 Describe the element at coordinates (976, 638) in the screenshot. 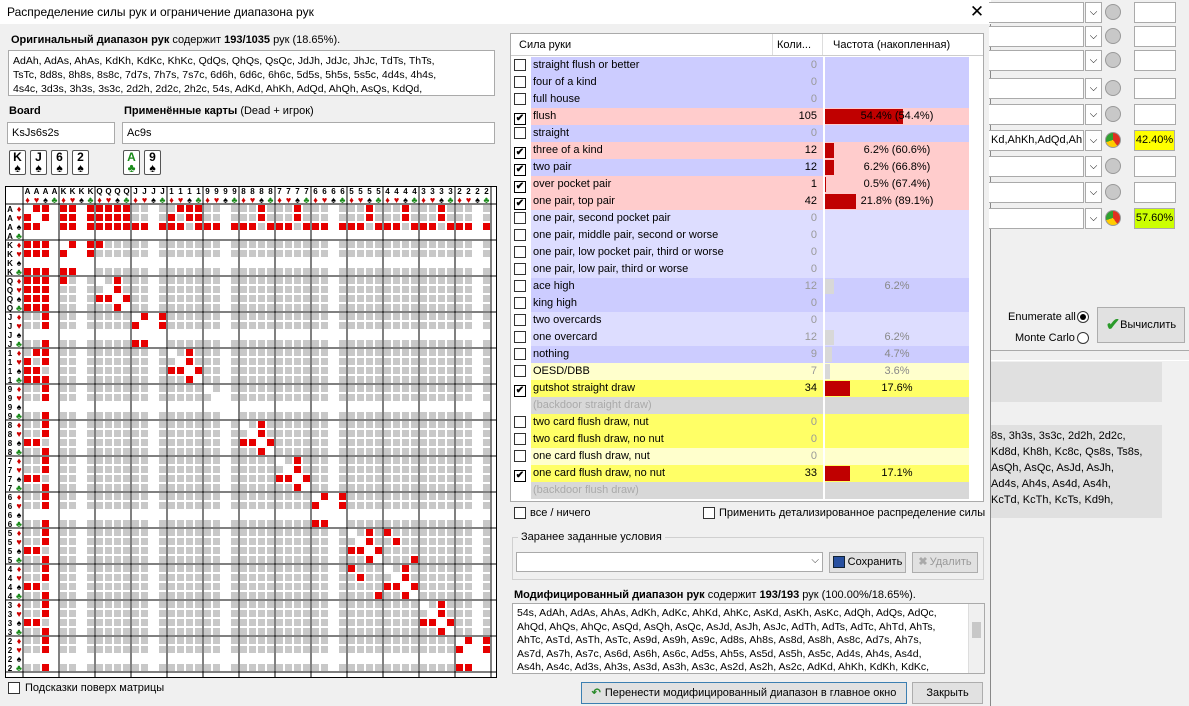

I see `mod-scrollbar` at that location.